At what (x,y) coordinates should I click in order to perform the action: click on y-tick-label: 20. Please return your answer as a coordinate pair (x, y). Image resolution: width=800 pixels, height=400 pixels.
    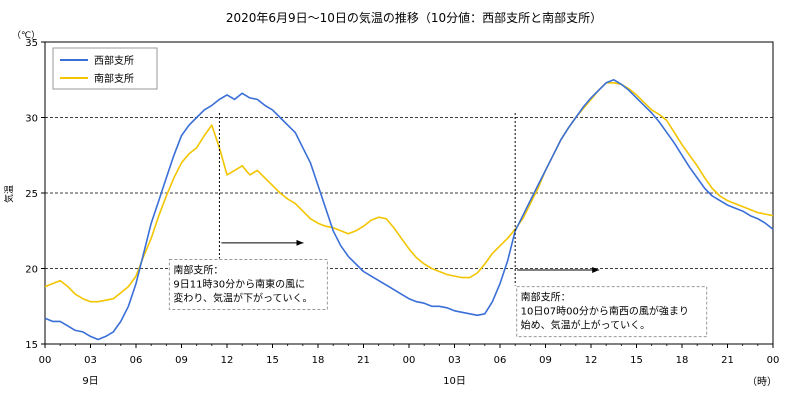
    Looking at the image, I should click on (31, 270).